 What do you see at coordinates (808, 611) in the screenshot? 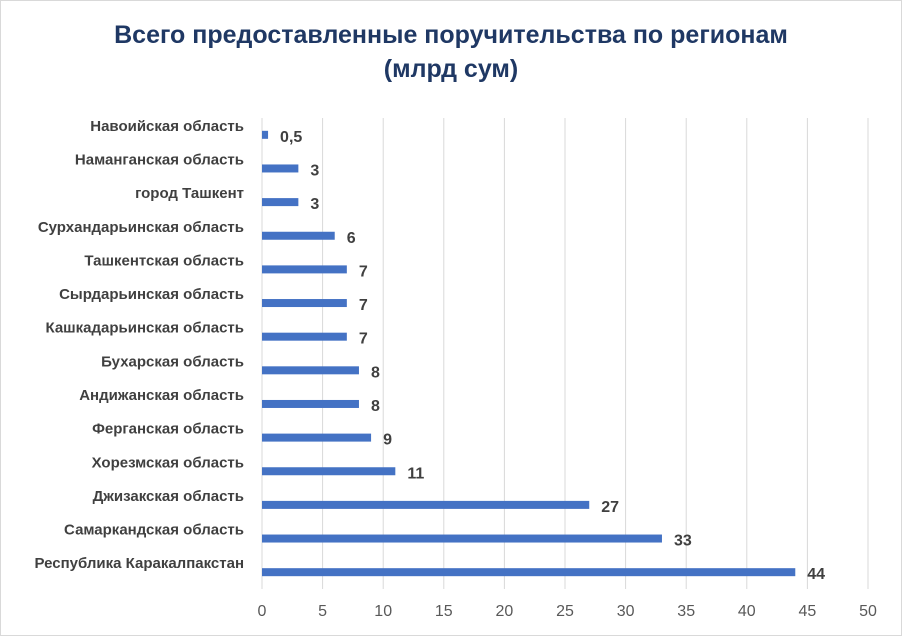
I see `x-tick-label: 45` at bounding box center [808, 611].